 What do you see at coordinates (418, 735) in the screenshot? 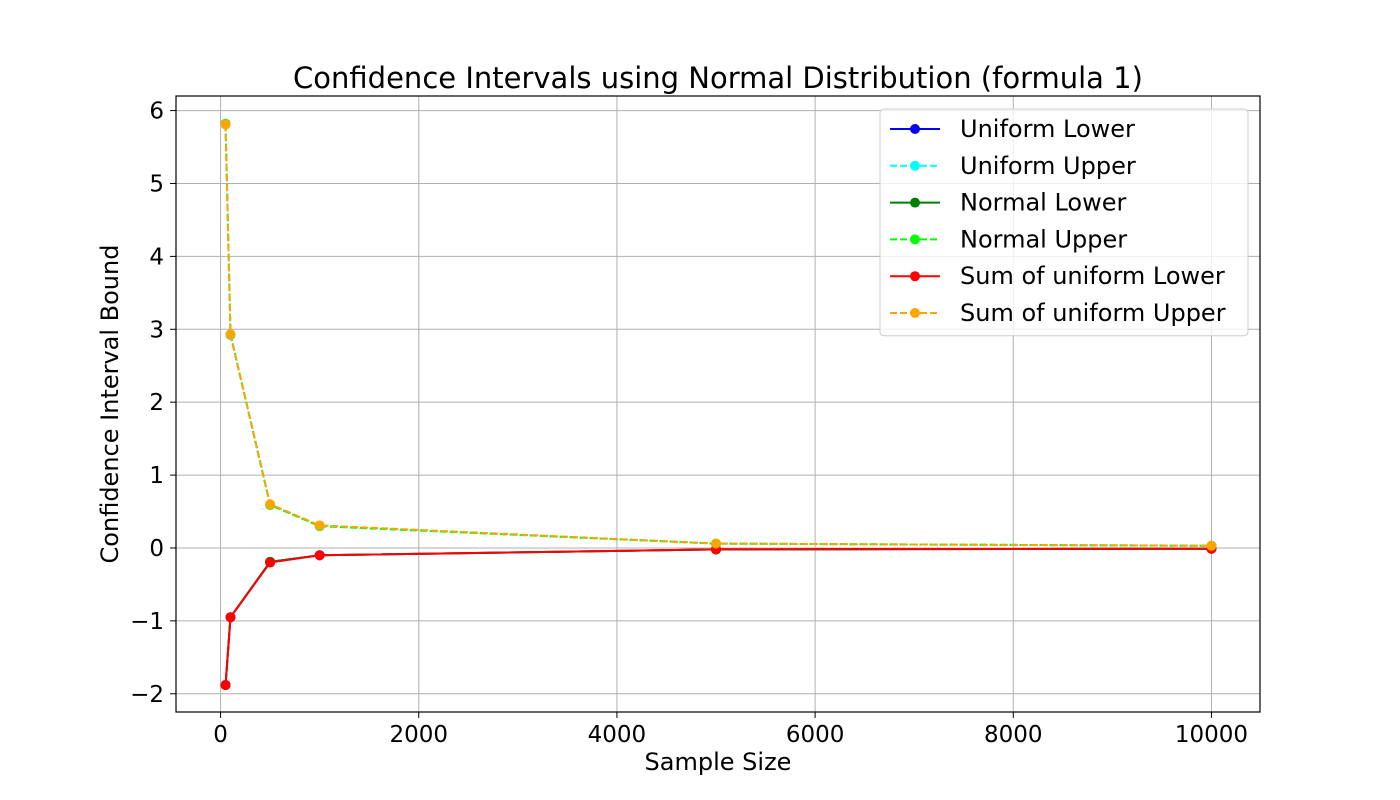
I see `x-tick-label: 2000` at bounding box center [418, 735].